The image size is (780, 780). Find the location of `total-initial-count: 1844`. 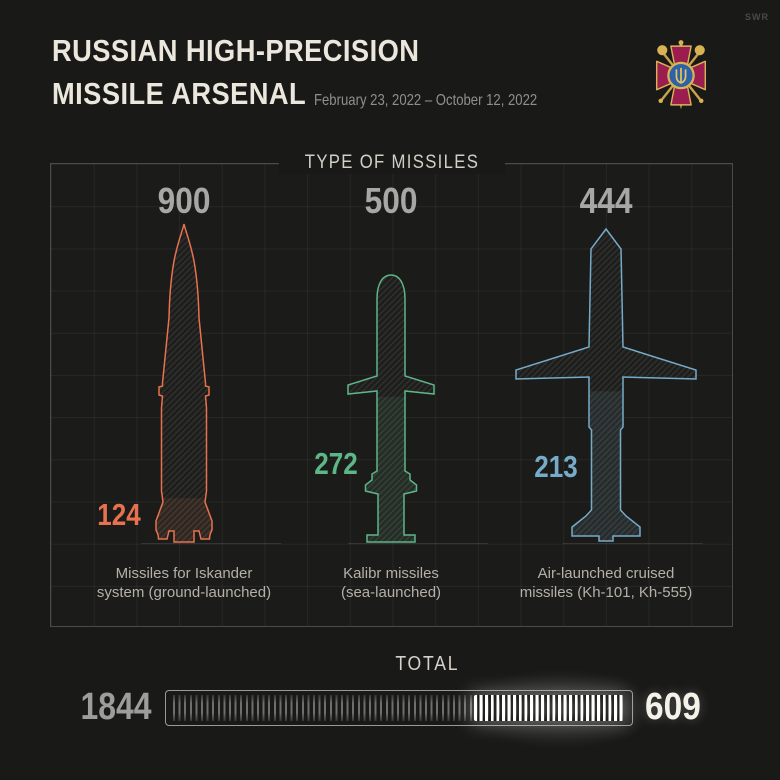

total-initial-count: 1844 is located at coordinates (116, 707).